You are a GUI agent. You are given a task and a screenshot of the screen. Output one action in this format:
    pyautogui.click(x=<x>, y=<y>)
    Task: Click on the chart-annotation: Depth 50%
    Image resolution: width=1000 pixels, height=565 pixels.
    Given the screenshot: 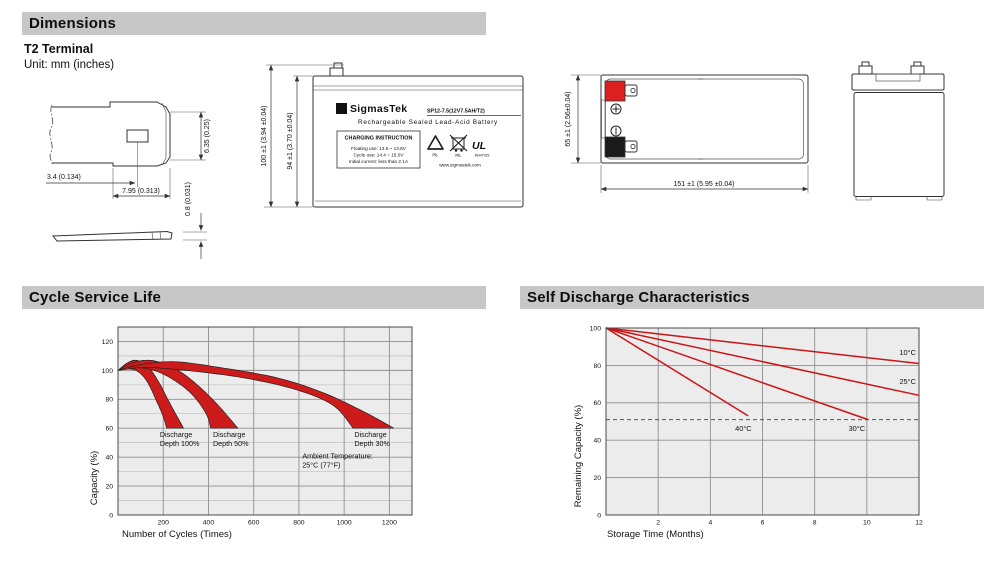 What is the action you would take?
    pyautogui.click(x=231, y=443)
    